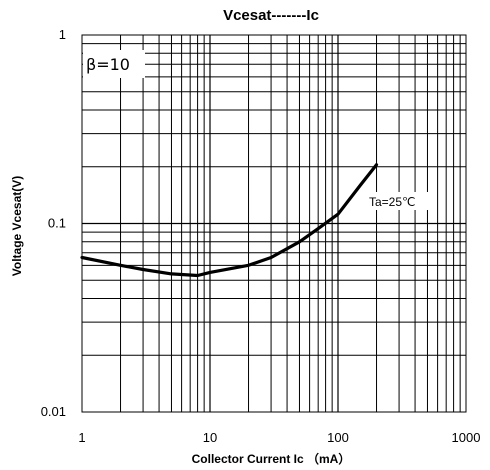  Describe the element at coordinates (57, 223) in the screenshot. I see `y-tick-label: 0.1` at that location.